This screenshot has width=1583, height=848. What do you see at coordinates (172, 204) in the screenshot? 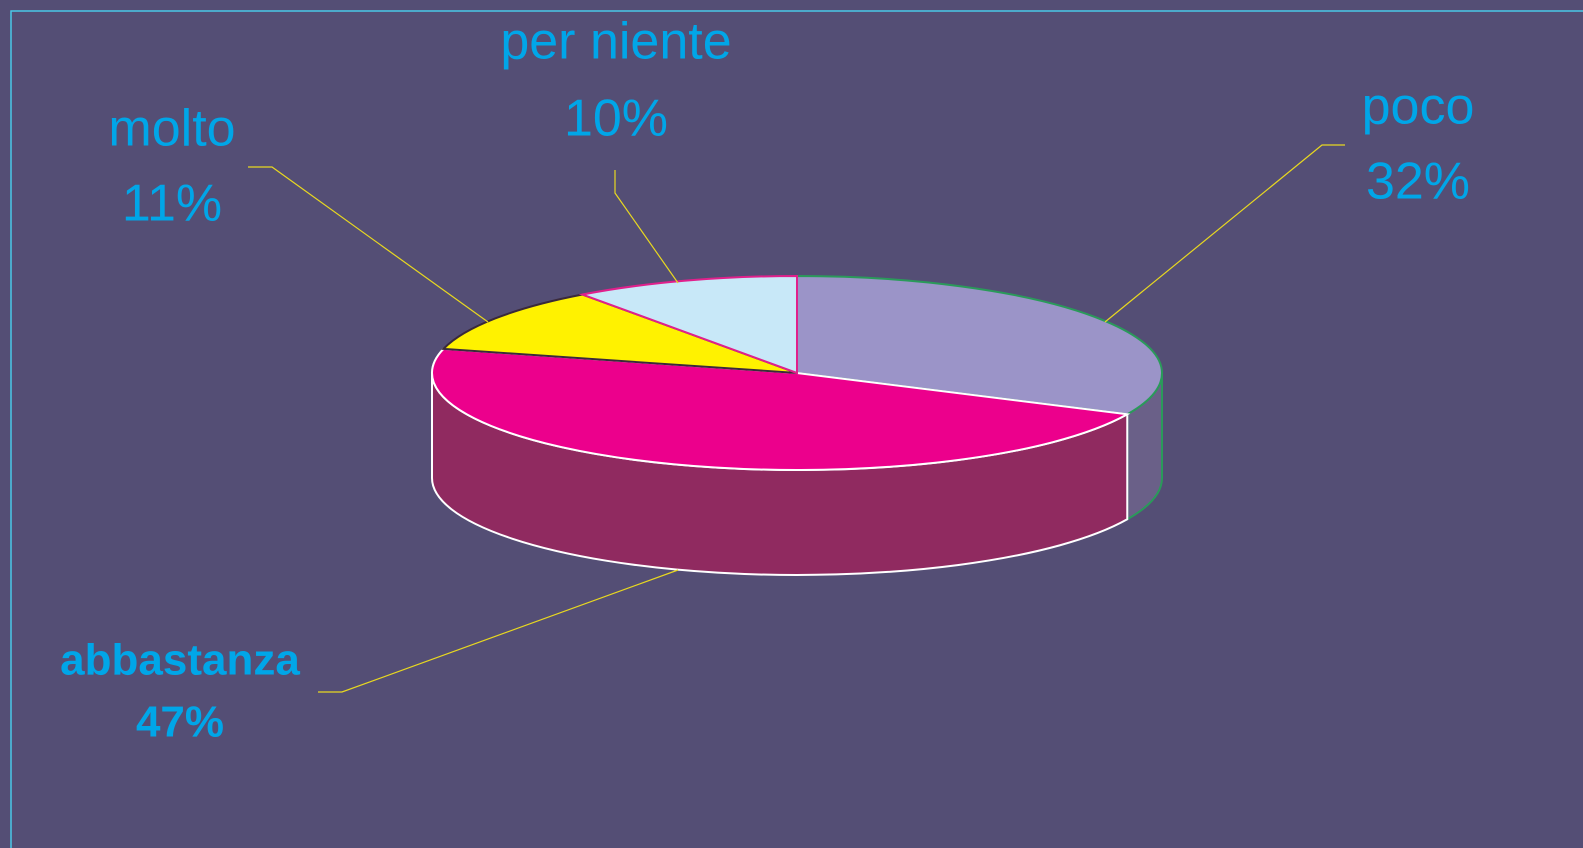
I see `slice-value-label: 11%` at bounding box center [172, 204].